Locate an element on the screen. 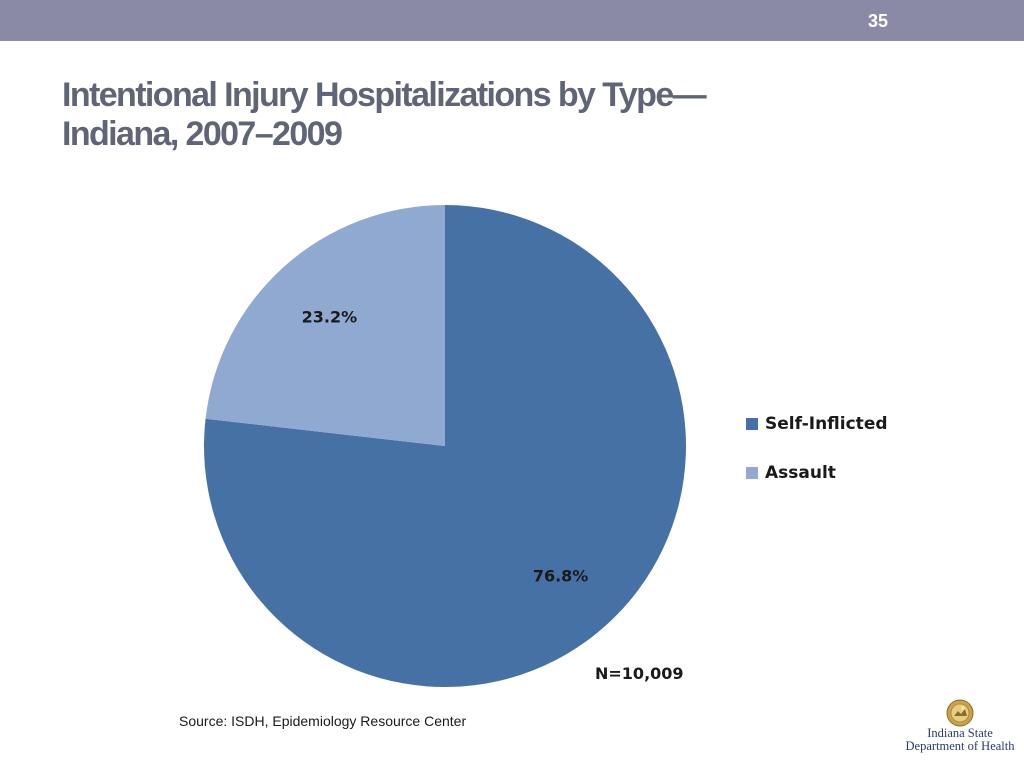  legend-item-assault: Assault is located at coordinates (817, 473).